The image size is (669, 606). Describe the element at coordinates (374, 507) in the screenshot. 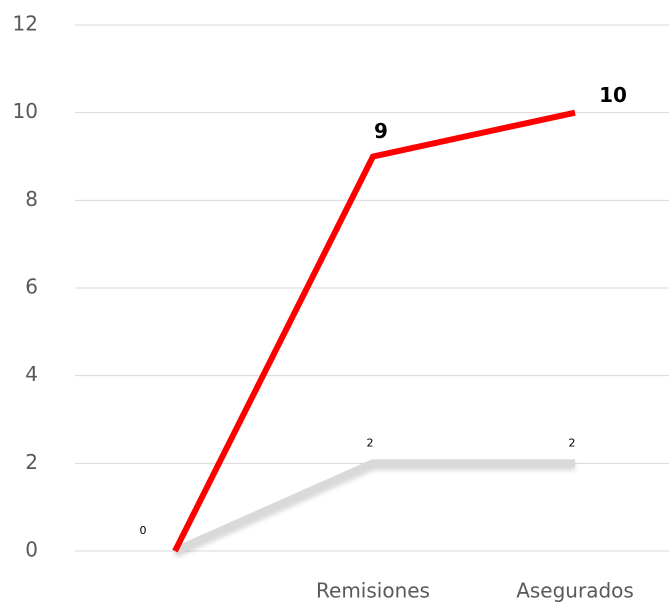

I see `series-line` at that location.